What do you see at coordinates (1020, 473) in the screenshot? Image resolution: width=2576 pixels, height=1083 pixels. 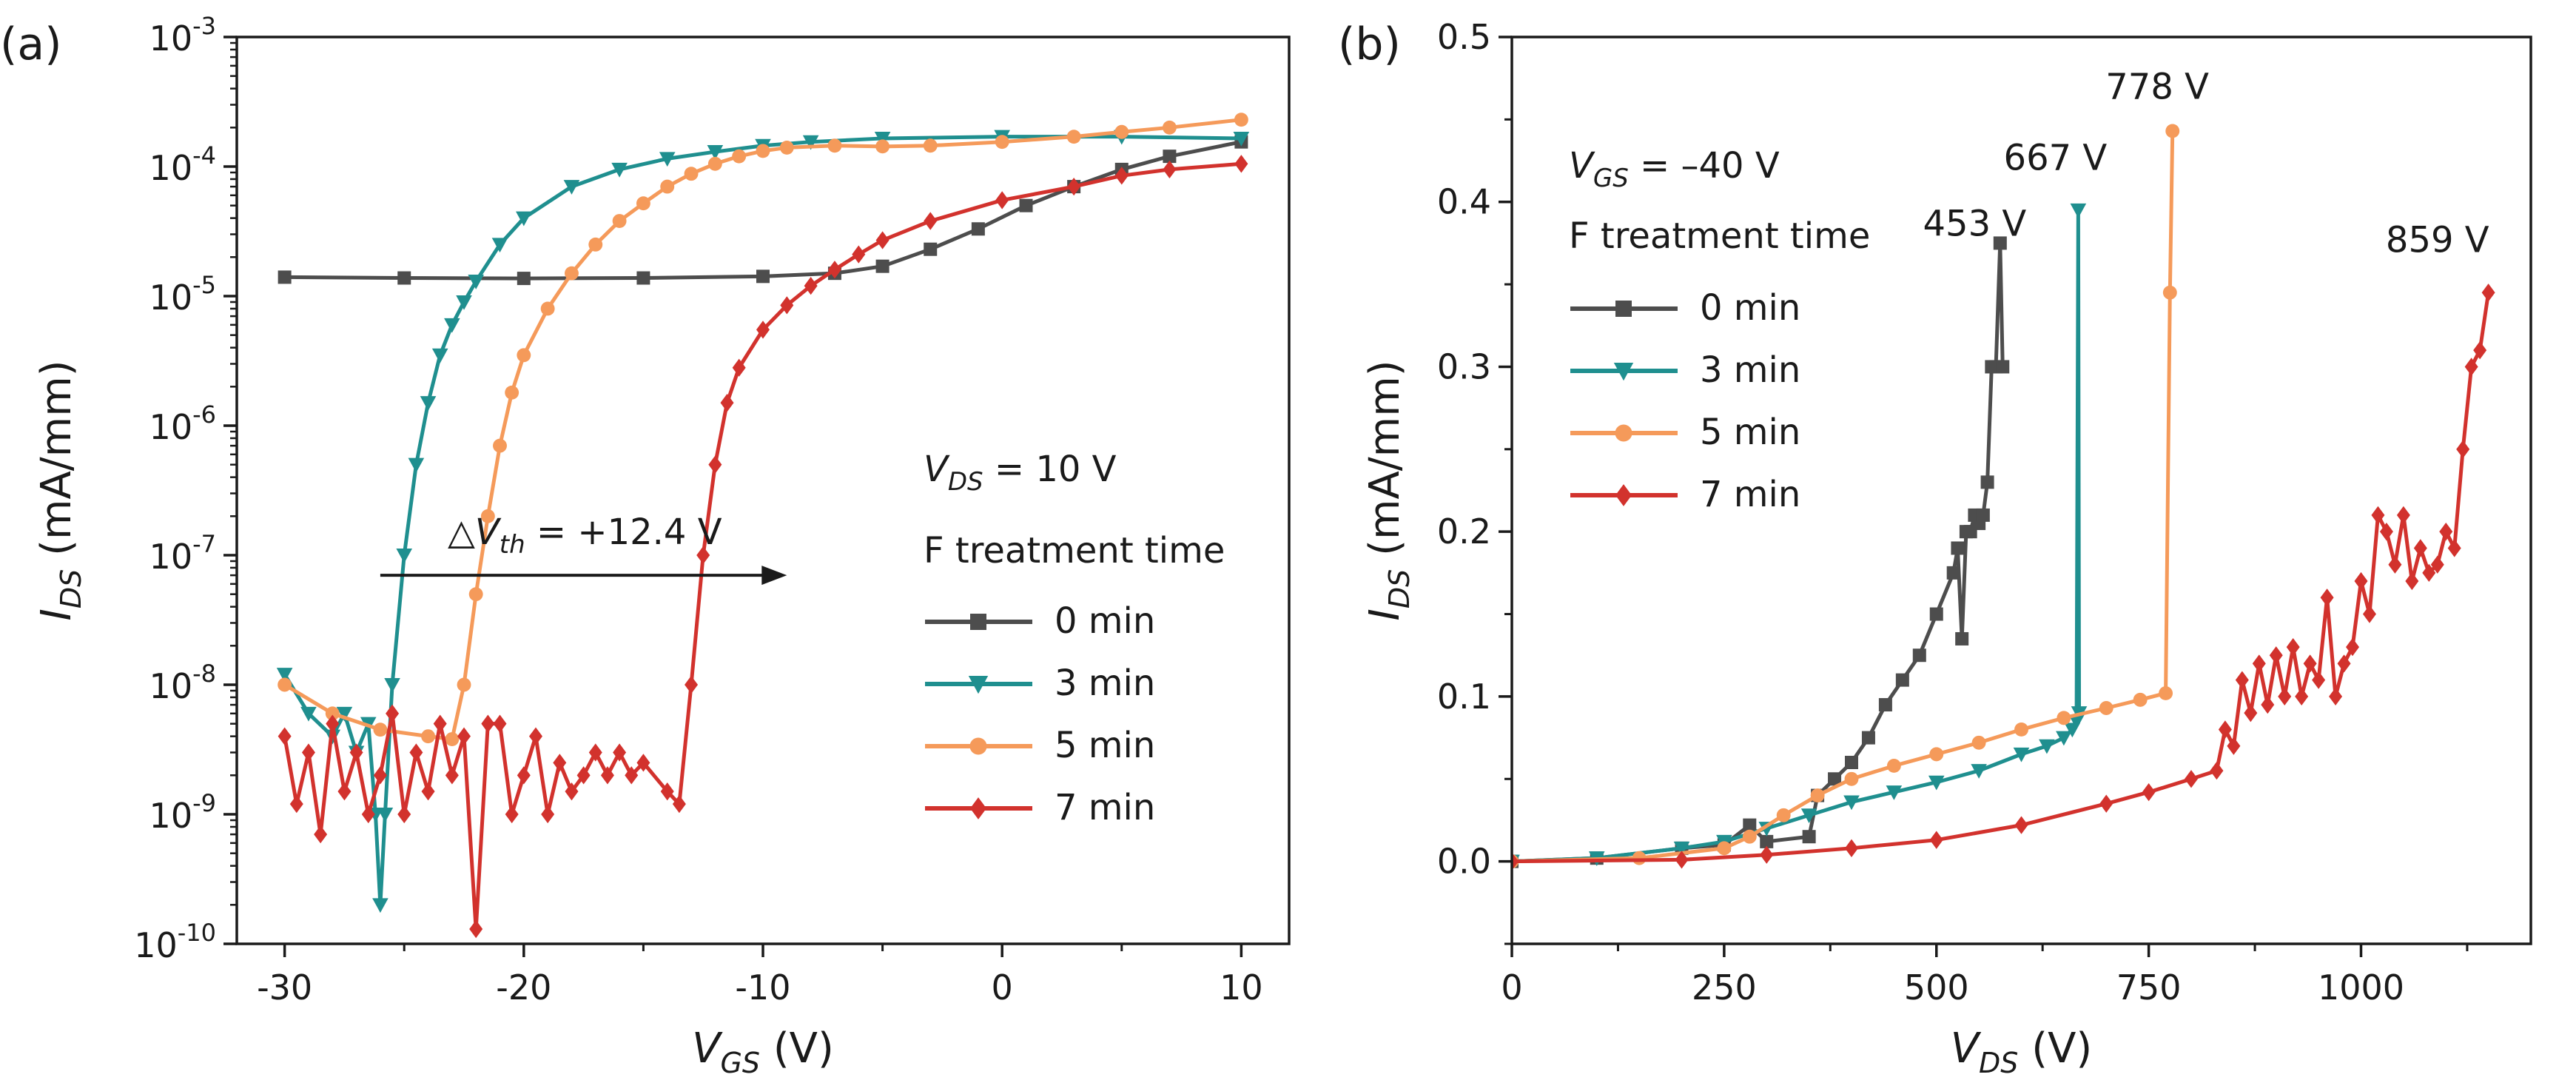 I see `condition-label: VDS = 10 V` at bounding box center [1020, 473].